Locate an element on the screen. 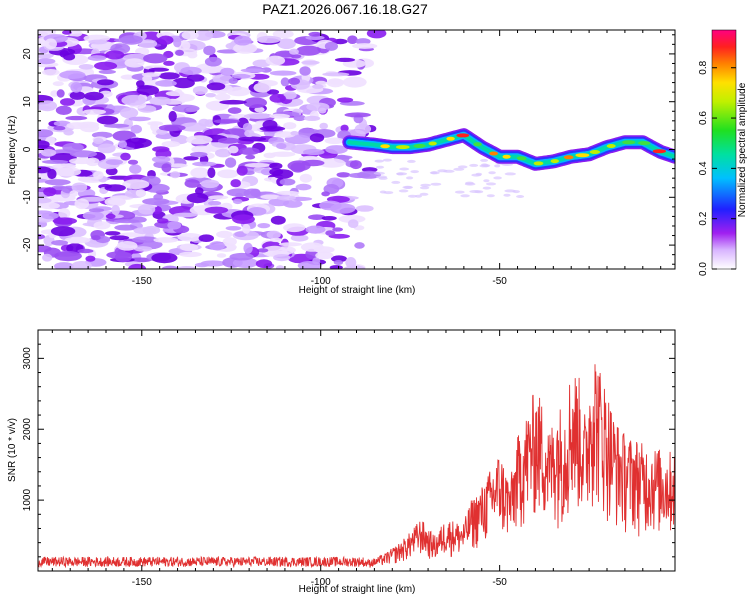  snr-y-tick-label: 3000 is located at coordinates (27, 358).